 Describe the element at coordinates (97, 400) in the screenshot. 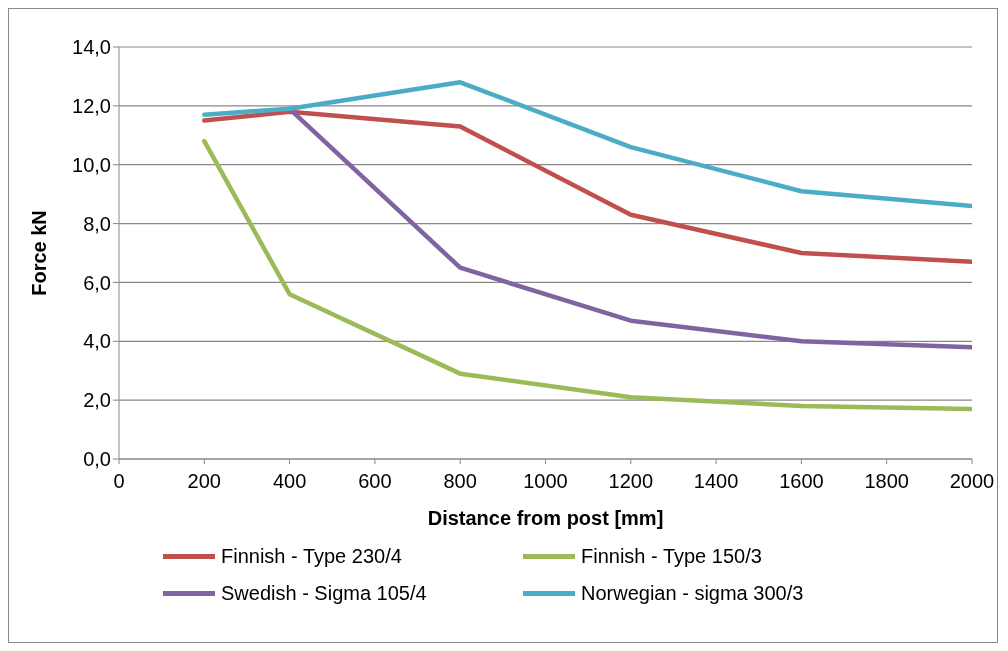

I see `y-tick-label: 2,0` at that location.